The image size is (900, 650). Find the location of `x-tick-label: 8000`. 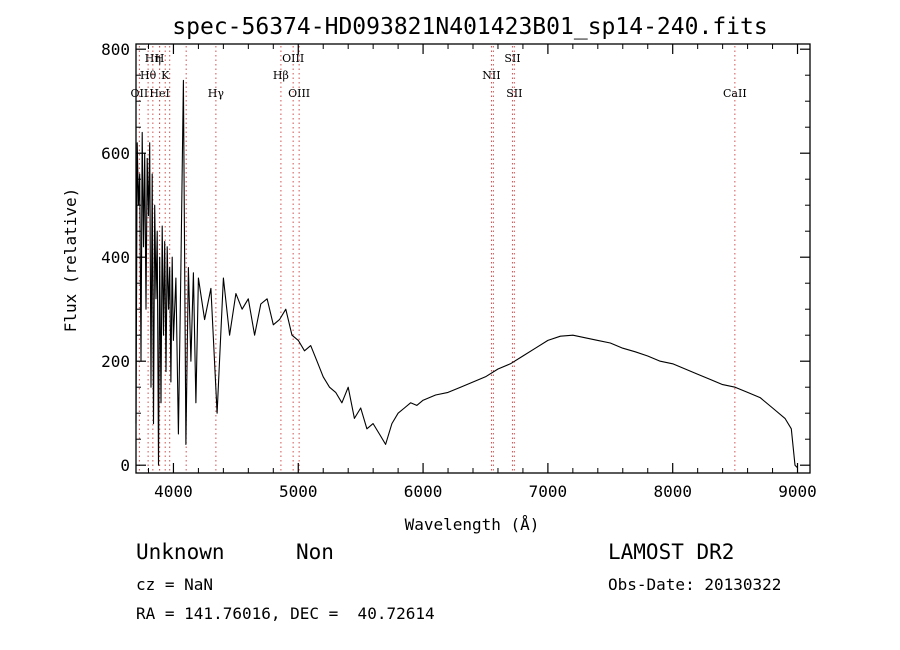

x-tick-label: 8000 is located at coordinates (672, 491).